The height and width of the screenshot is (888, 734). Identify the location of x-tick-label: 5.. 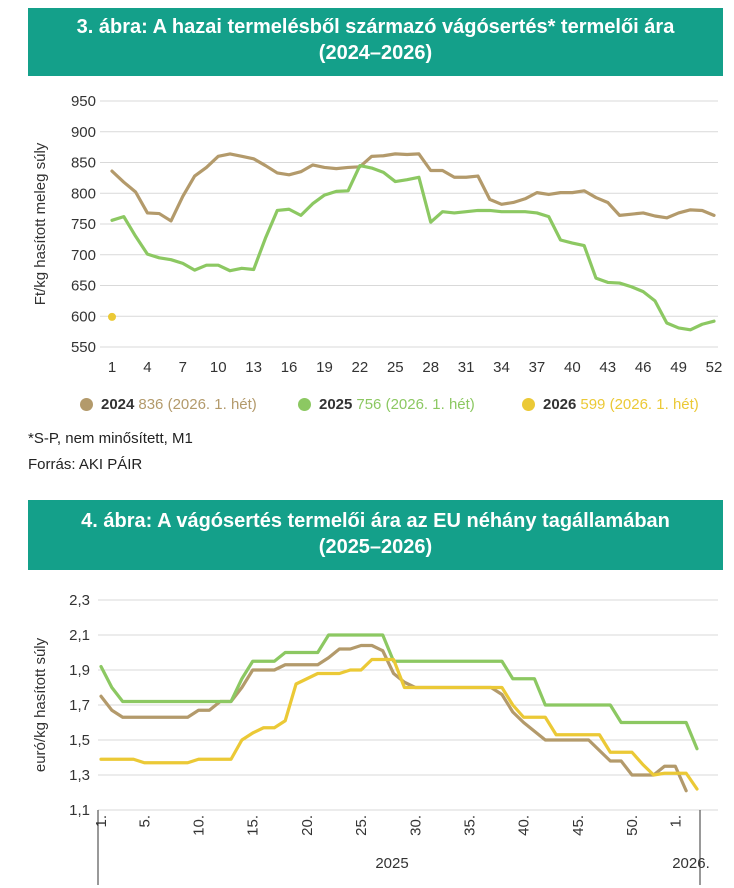
(144, 821).